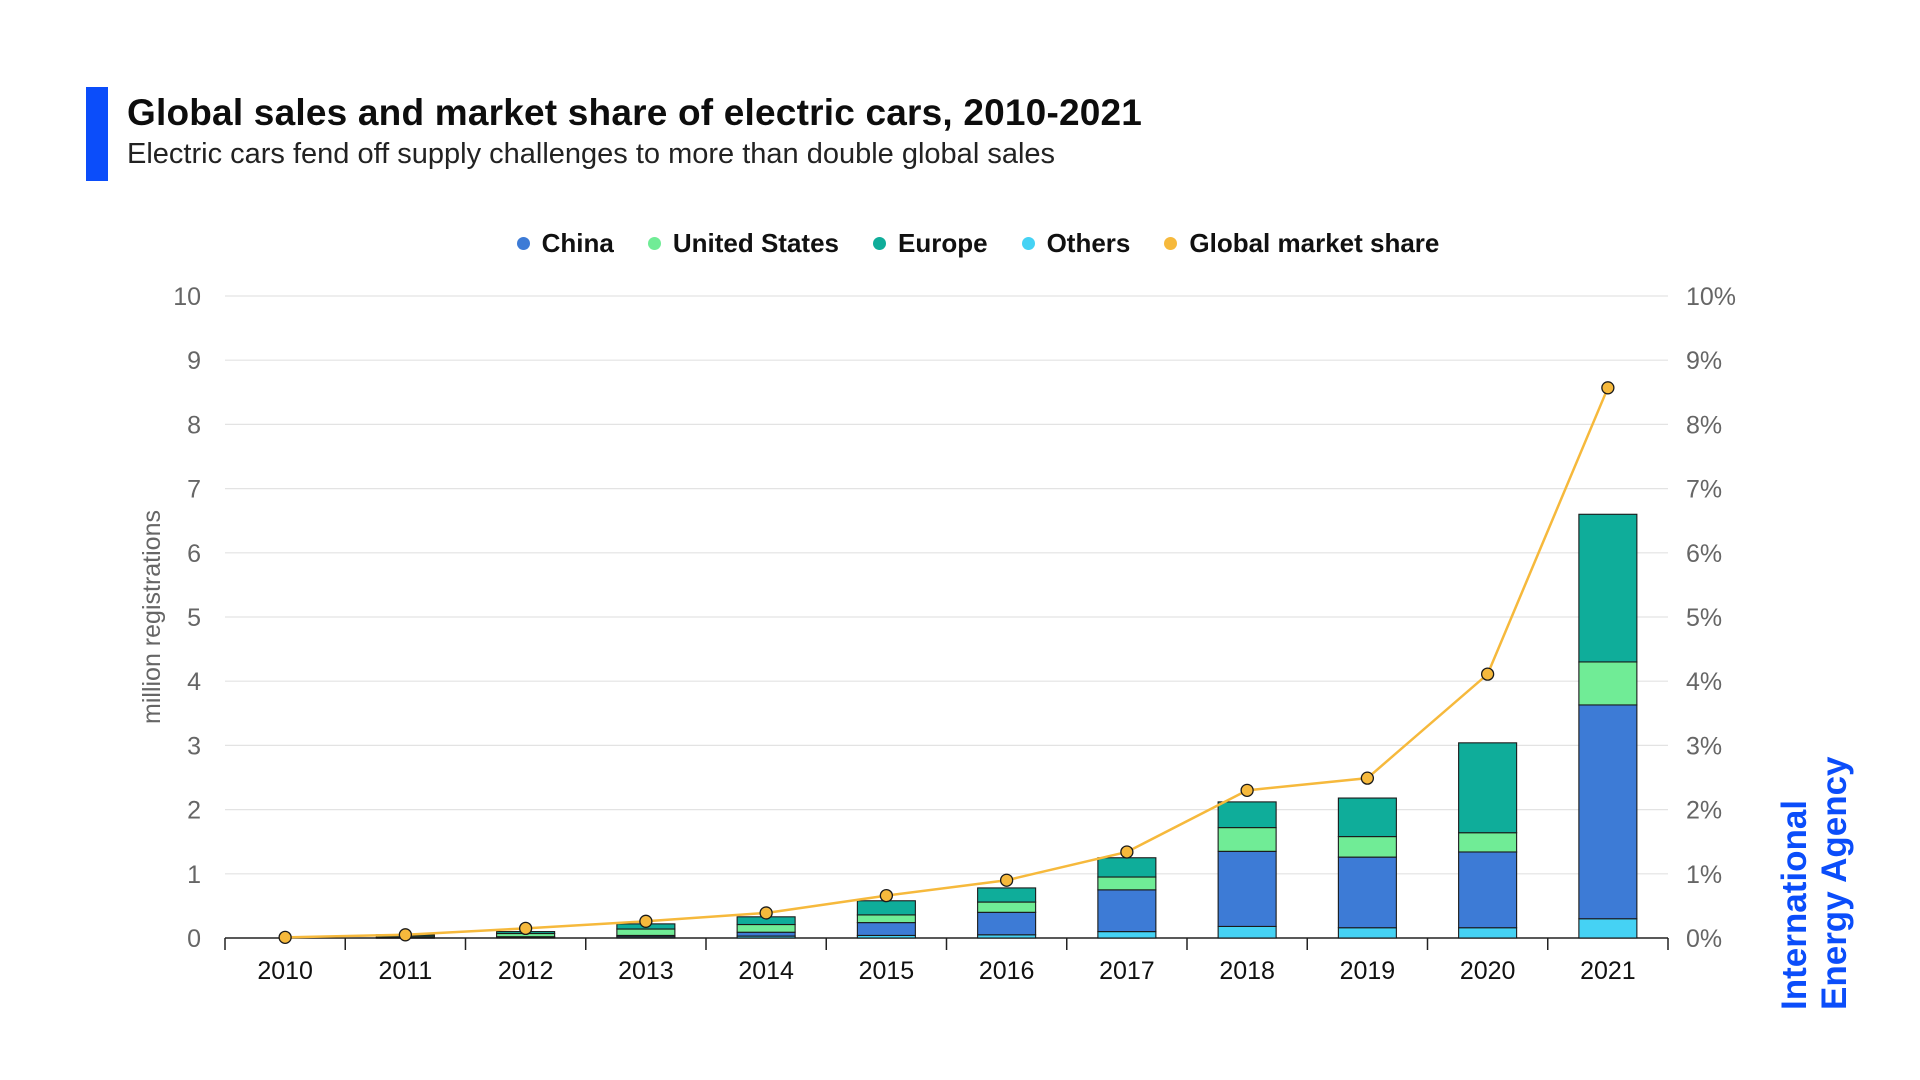 This screenshot has width=1920, height=1080. Describe the element at coordinates (1247, 971) in the screenshot. I see `x-tick-label: 2018` at that location.